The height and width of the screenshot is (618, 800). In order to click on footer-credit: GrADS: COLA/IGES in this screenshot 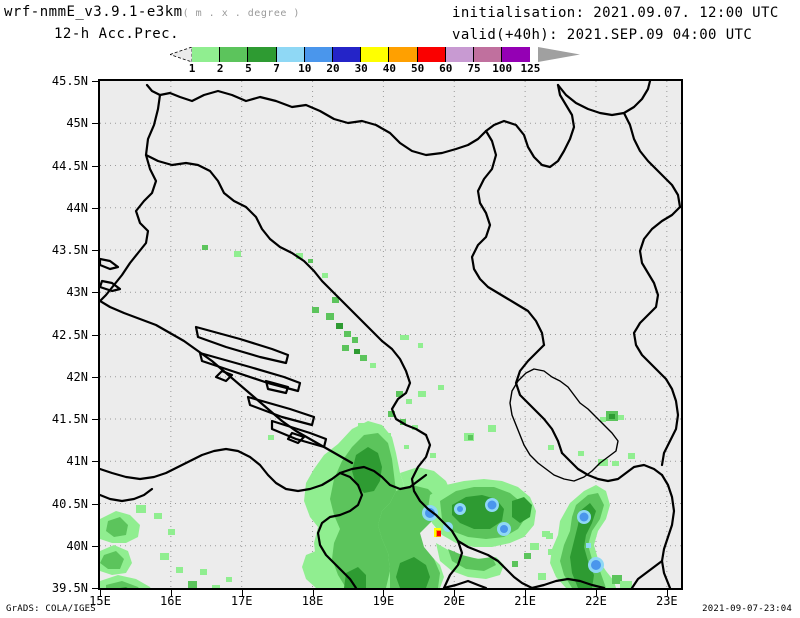, I will do `click(51, 609)`.